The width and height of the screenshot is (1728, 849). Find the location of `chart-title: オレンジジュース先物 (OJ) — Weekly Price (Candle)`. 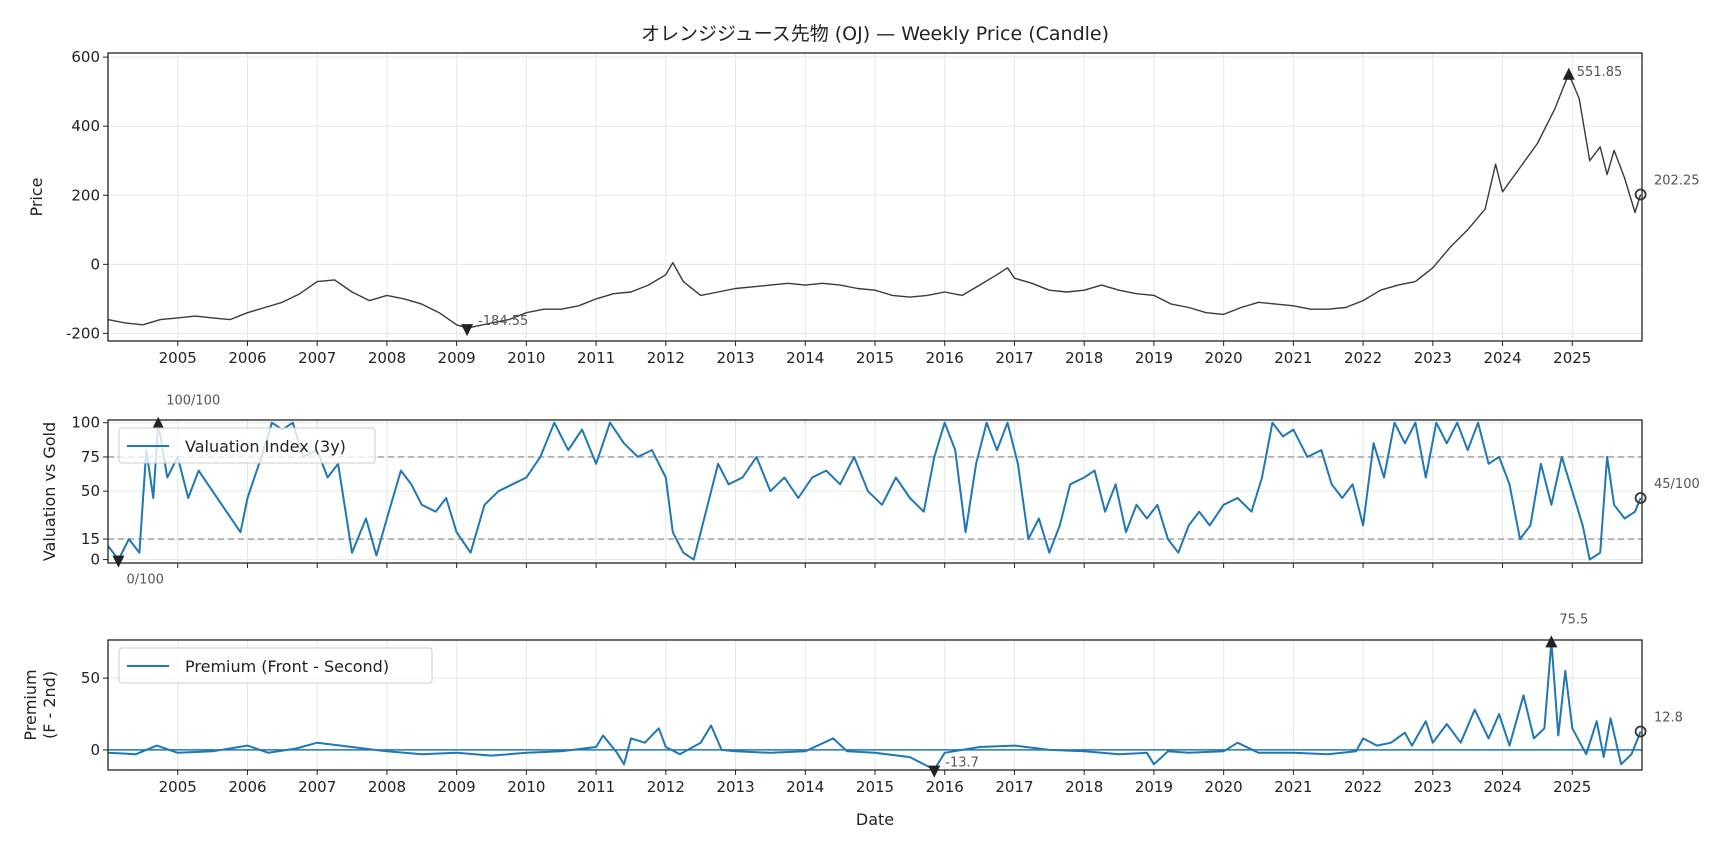

chart-title: オレンジジュース先物 (OJ) — Weekly Price (Candle) is located at coordinates (875, 34).